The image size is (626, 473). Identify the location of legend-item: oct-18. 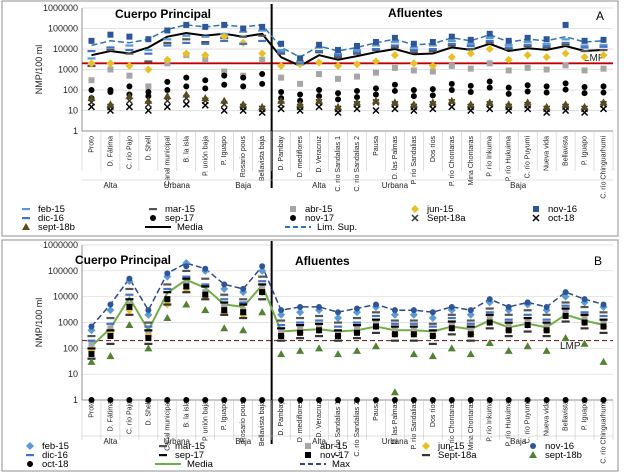
(553, 218).